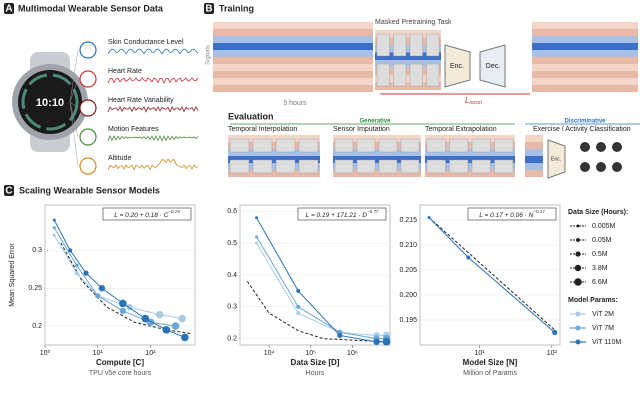 This screenshot has height=393, width=640. I want to click on formula-main: L = 0.20 + 0.18 · C, so click(141, 215).